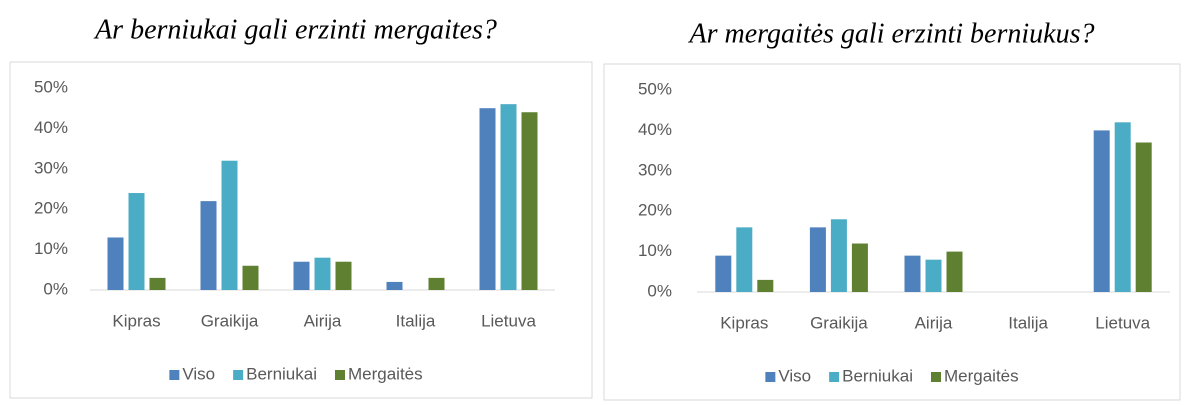  Describe the element at coordinates (891, 33) in the screenshot. I see `chart-title: Ar mergaitės gali erzinti berniukus?` at that location.